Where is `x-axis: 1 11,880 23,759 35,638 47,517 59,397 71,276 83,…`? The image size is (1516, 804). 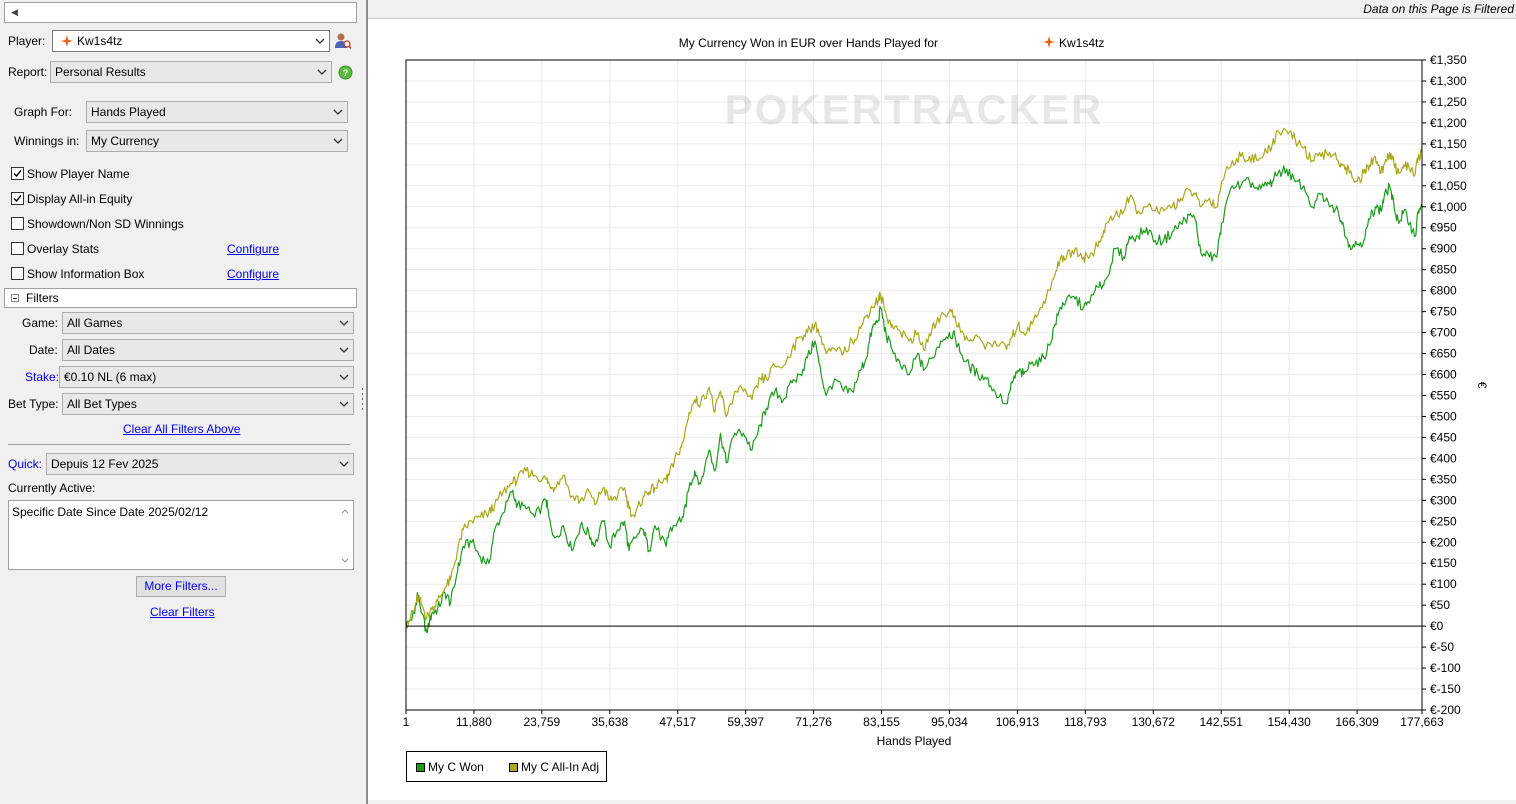 x-axis: 1 11,880 23,759 35,638 47,517 59,397 71,276 83,… is located at coordinates (923, 719).